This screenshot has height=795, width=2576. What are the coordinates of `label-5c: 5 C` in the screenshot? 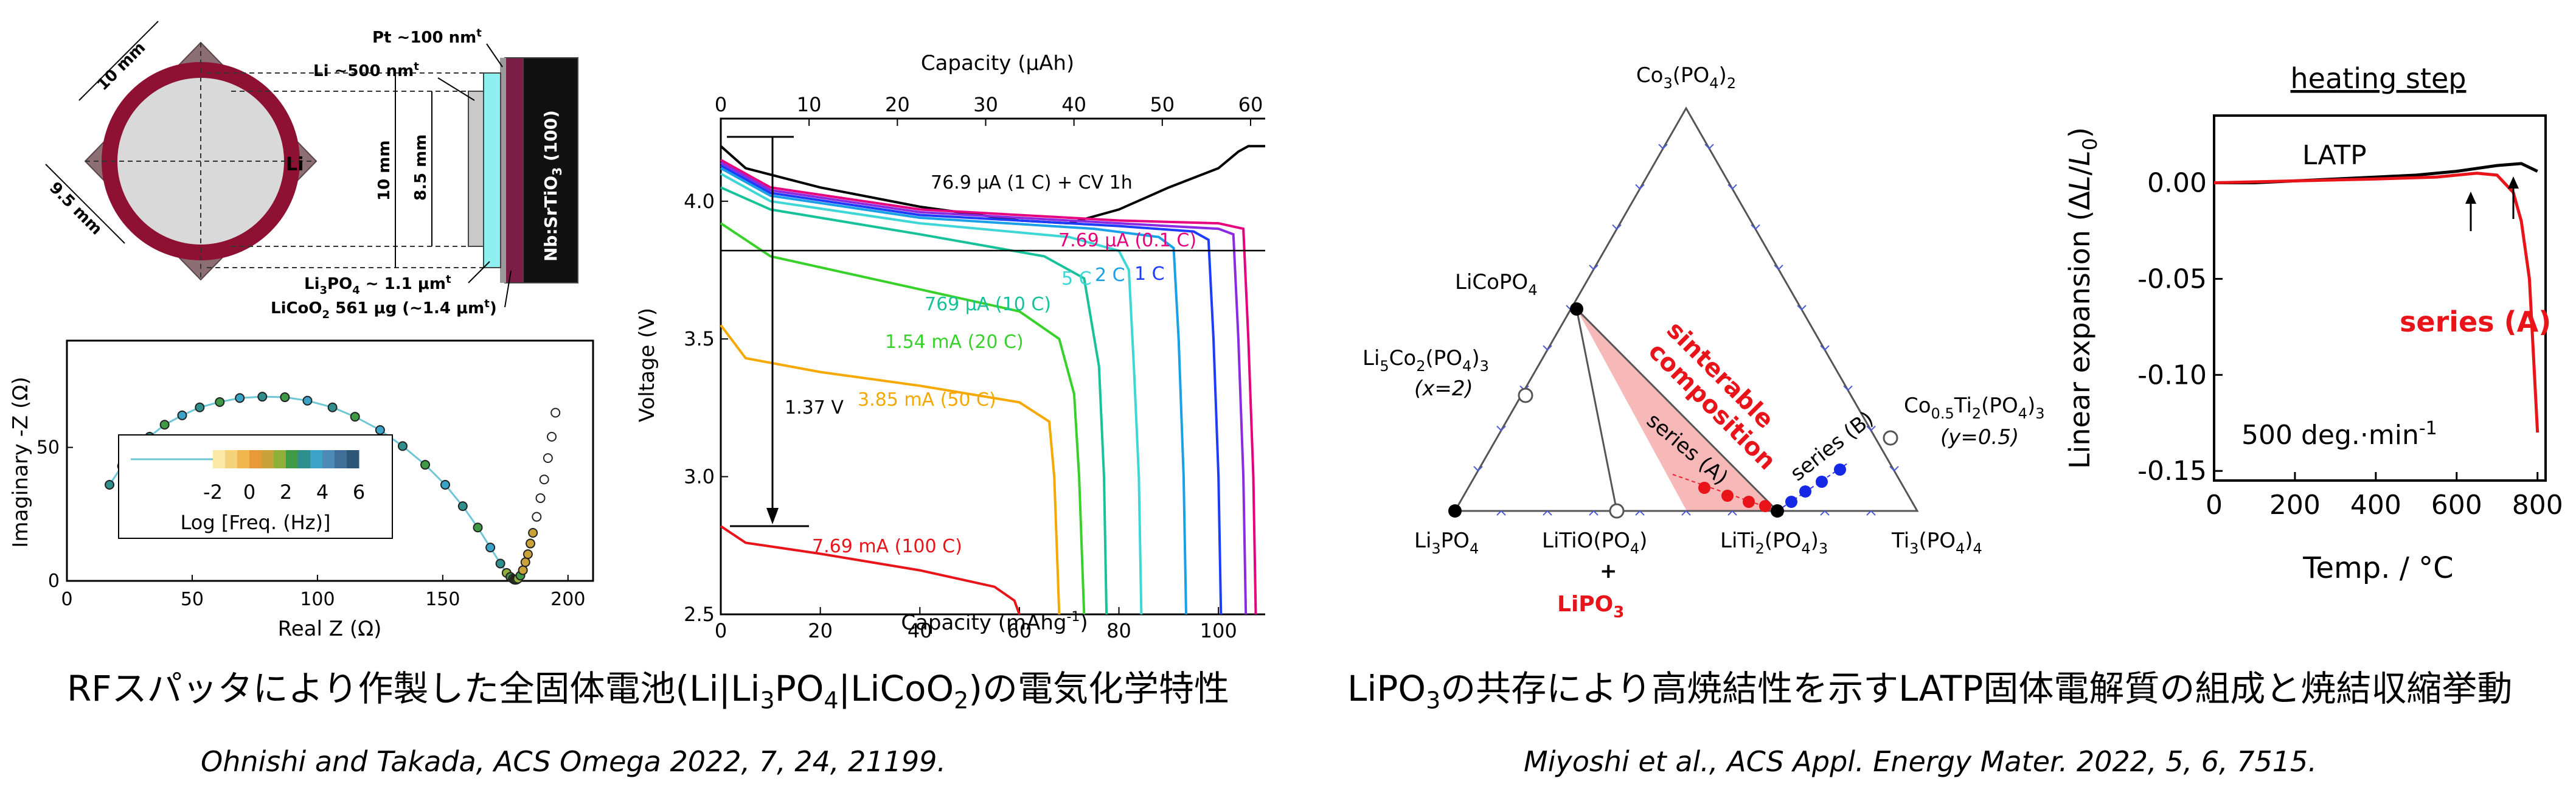 It's located at (1076, 279).